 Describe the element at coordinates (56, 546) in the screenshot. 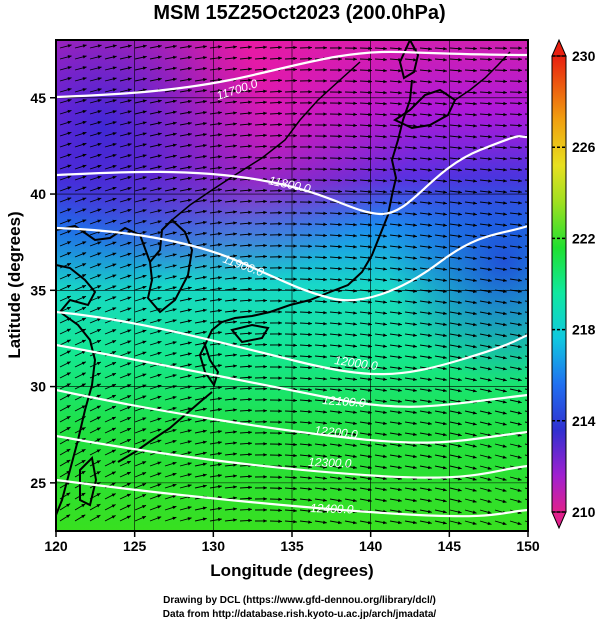

I see `x-tick-label: 120` at that location.